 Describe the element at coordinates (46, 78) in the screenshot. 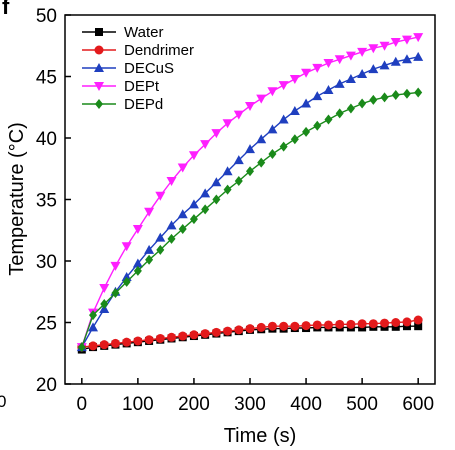

I see `y-tick-label: 45` at that location.